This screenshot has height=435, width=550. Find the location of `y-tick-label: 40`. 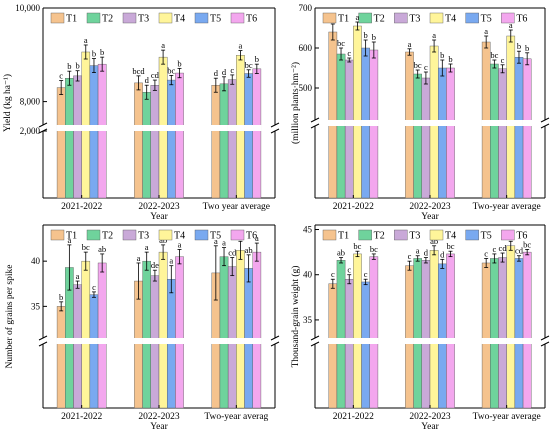

y-tick-label: 40 is located at coordinates (308, 275).